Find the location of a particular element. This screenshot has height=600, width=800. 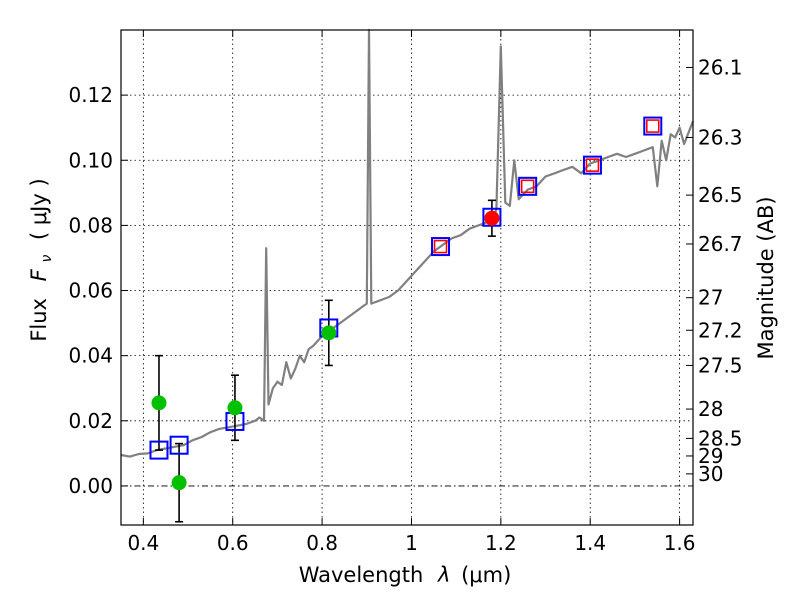

y-axis-unit: ( μJy ) is located at coordinates (39, 209).